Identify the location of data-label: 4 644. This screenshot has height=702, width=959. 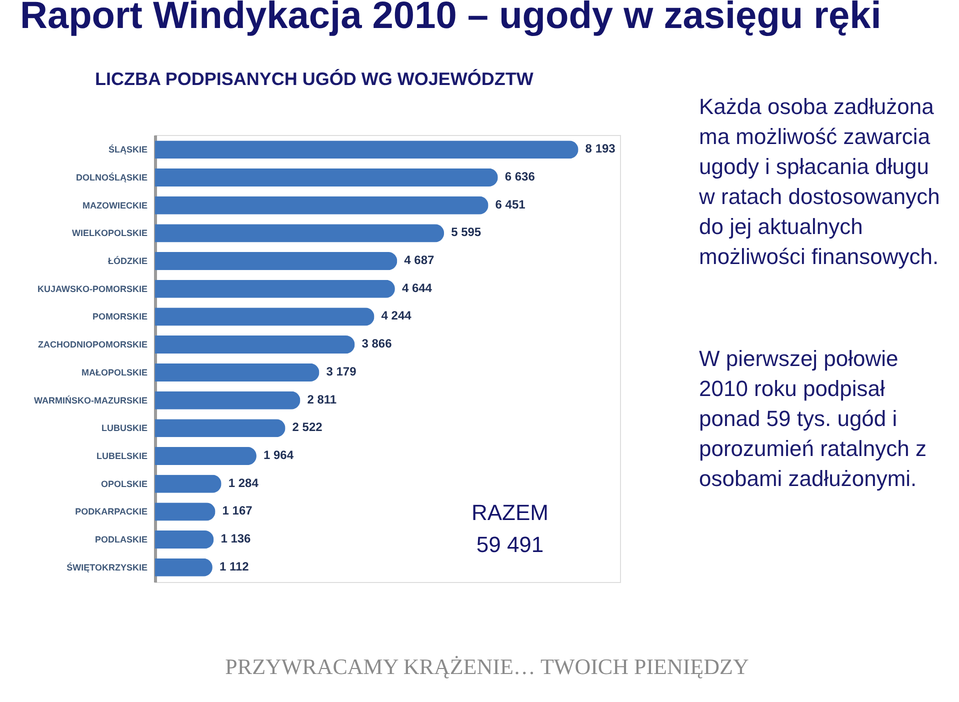
(417, 287).